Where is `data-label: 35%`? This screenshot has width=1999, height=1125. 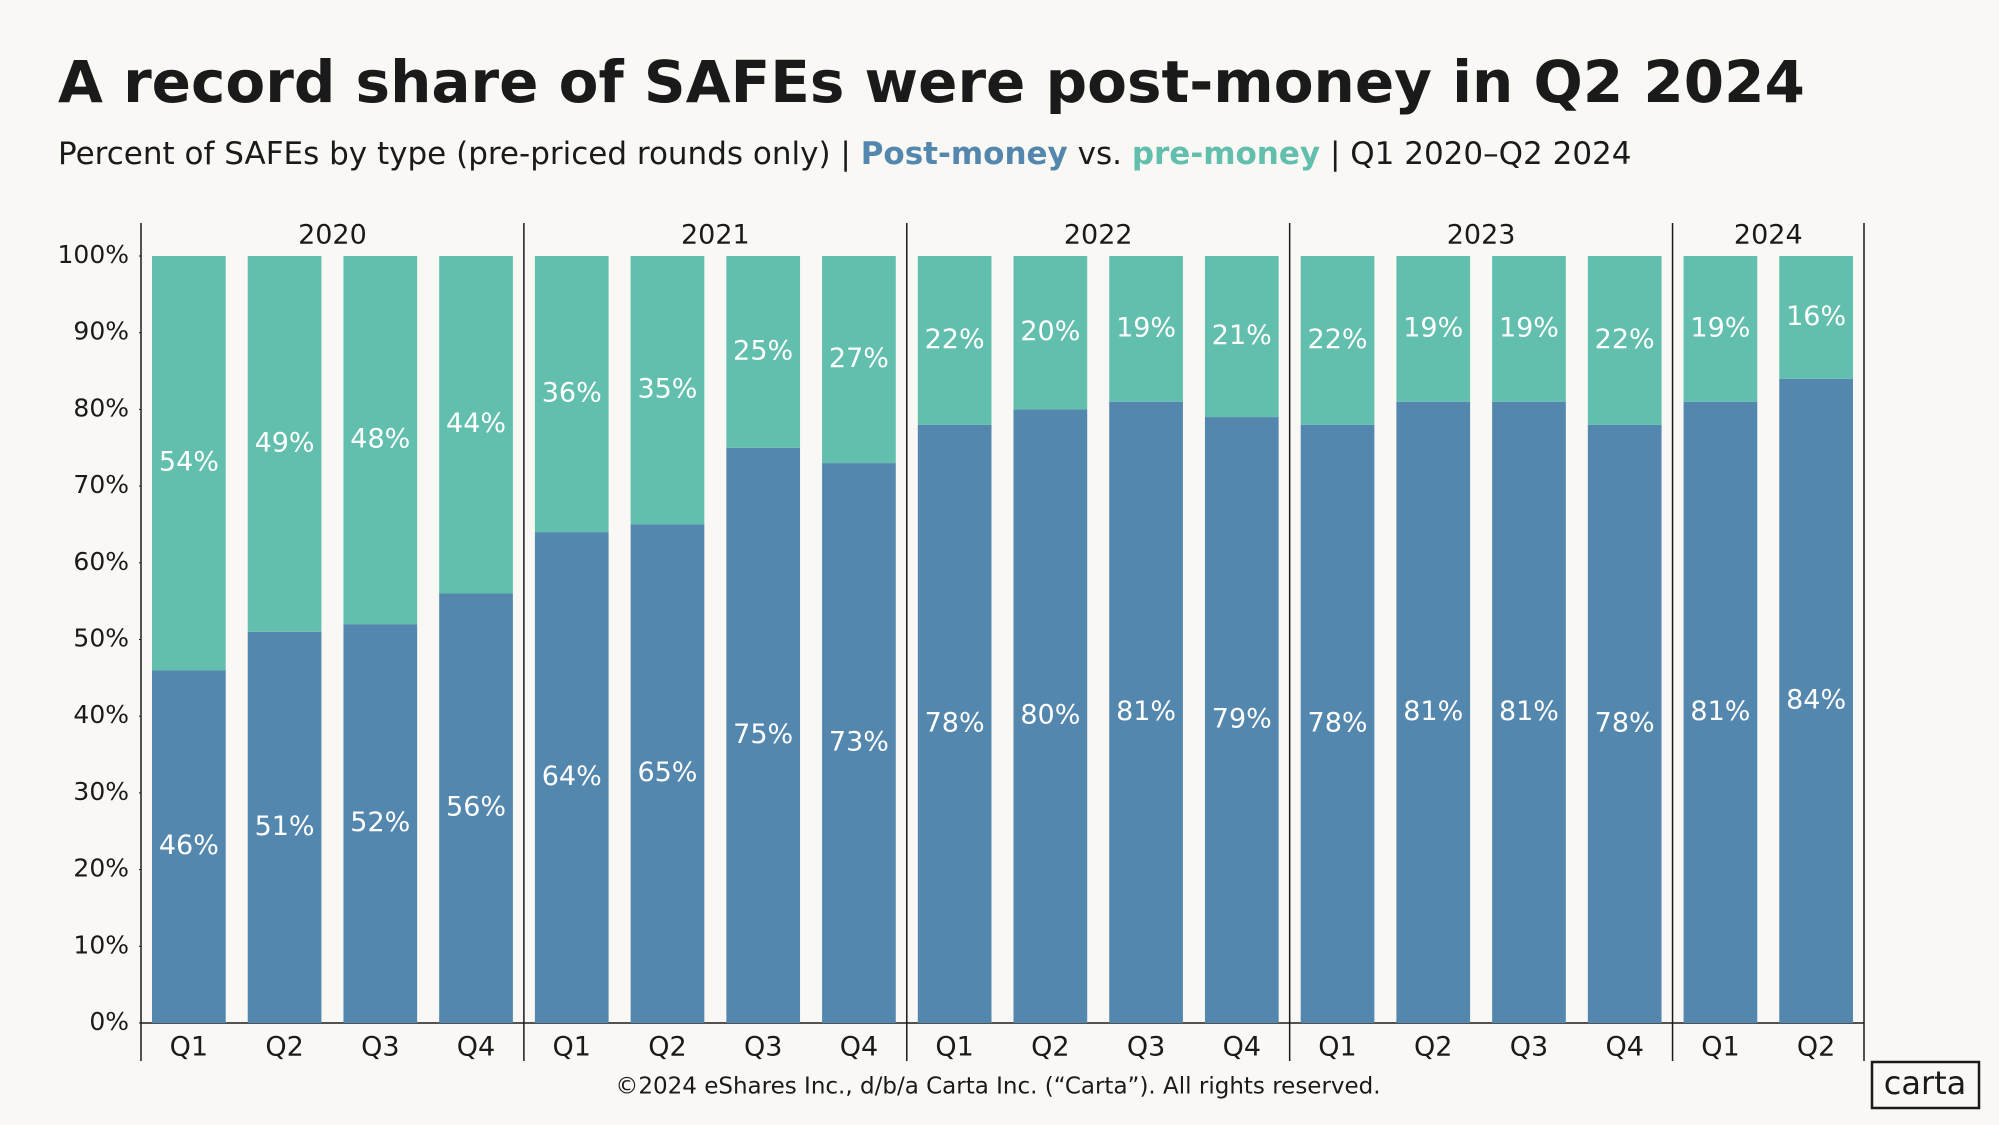
data-label: 35% is located at coordinates (667, 389).